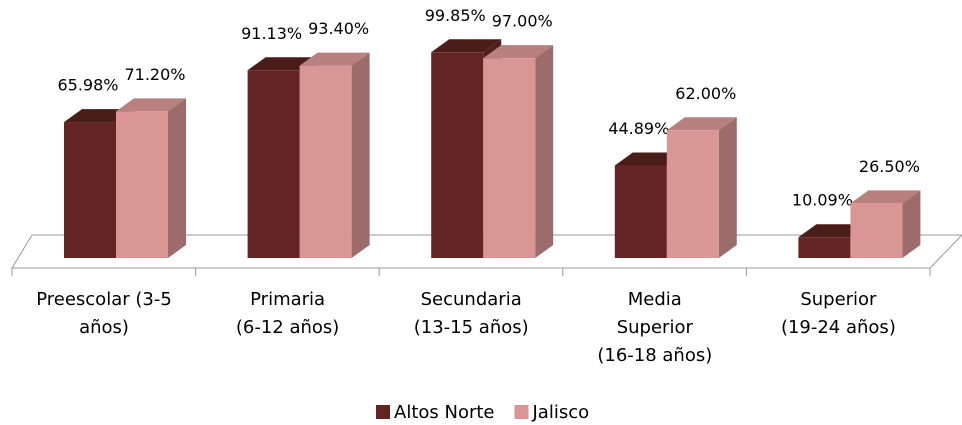  Describe the element at coordinates (889, 166) in the screenshot. I see `data-label: 26.50%` at that location.